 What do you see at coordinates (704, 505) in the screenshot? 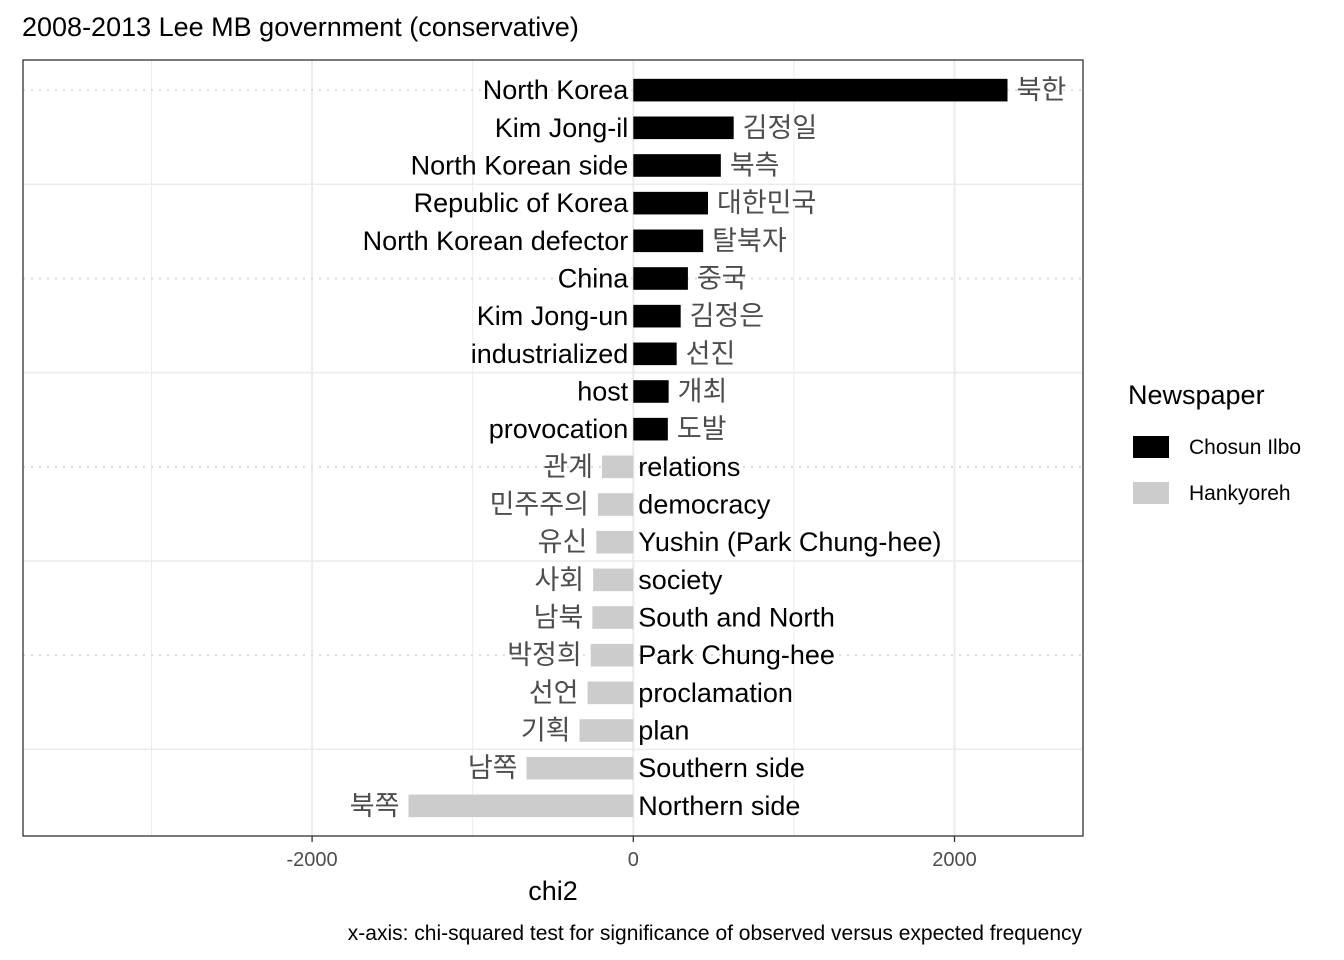
I see `bar-label-english: democracy` at bounding box center [704, 505].